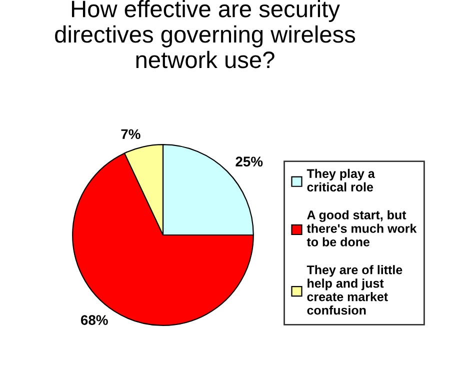 The width and height of the screenshot is (450, 368). Describe the element at coordinates (94, 320) in the screenshot. I see `data-label: 68%` at that location.